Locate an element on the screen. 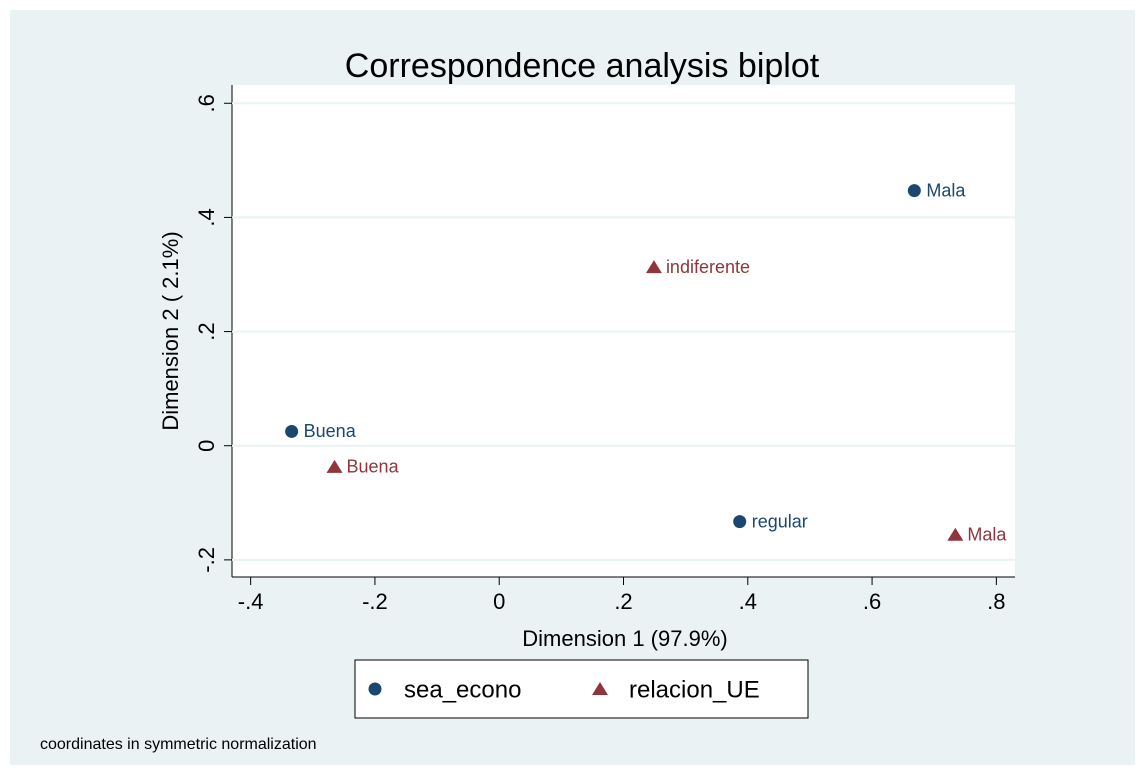  x-tick-label: .6 is located at coordinates (872, 601).